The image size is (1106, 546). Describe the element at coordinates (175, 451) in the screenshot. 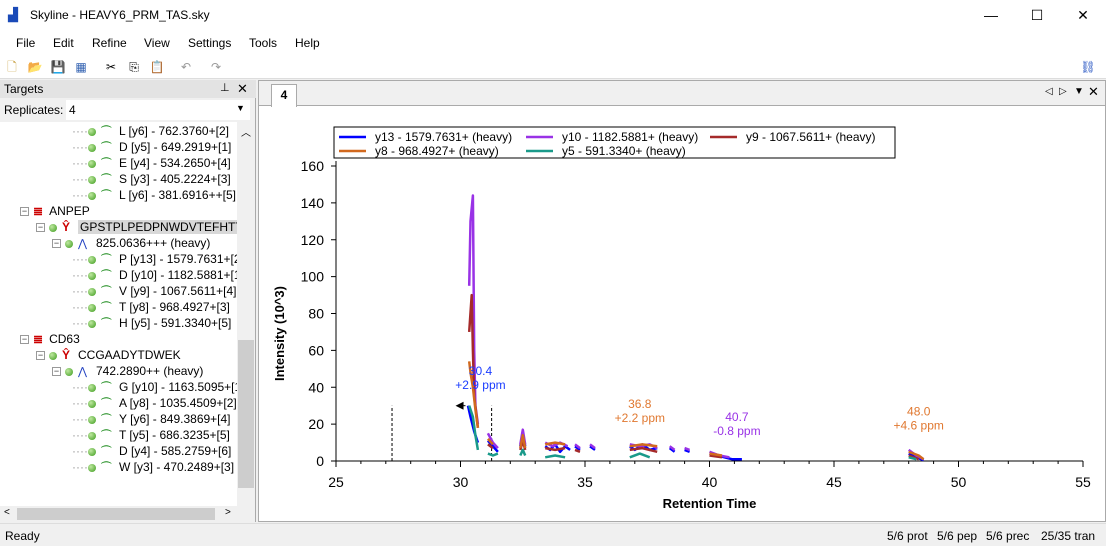

I see `tree-label: D [y4] - 585.2759+[6]` at that location.